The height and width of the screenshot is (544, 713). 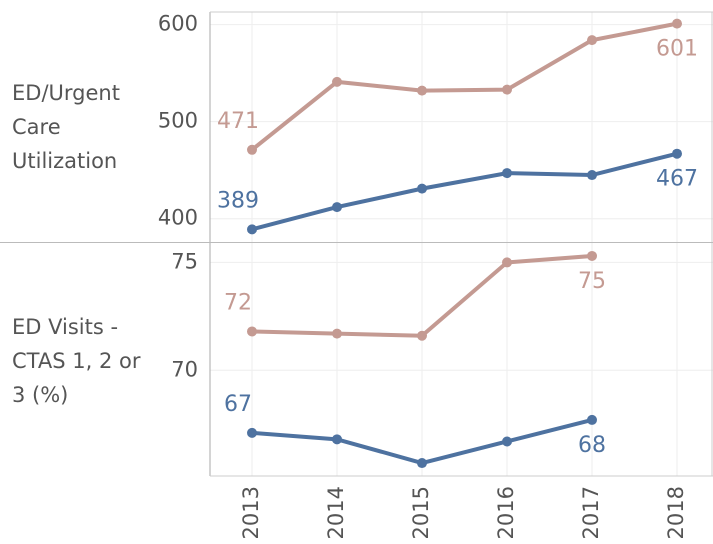 What do you see at coordinates (178, 121) in the screenshot?
I see `y-tick-label: 500` at bounding box center [178, 121].